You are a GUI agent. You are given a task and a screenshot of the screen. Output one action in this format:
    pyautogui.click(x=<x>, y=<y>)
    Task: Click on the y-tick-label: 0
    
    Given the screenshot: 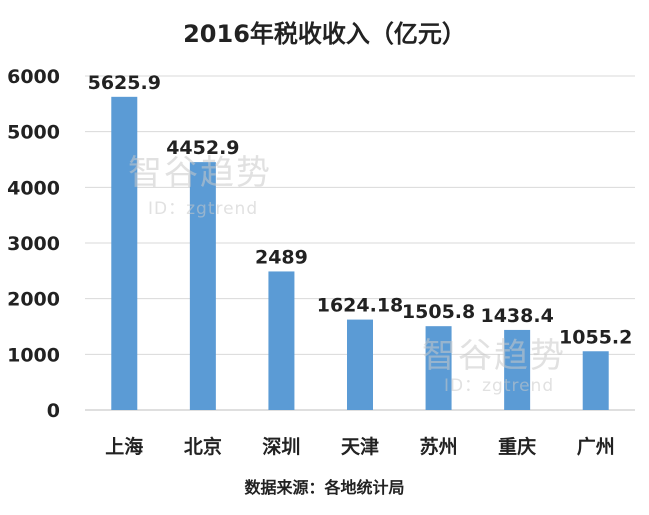 What is the action you would take?
    pyautogui.click(x=53, y=411)
    